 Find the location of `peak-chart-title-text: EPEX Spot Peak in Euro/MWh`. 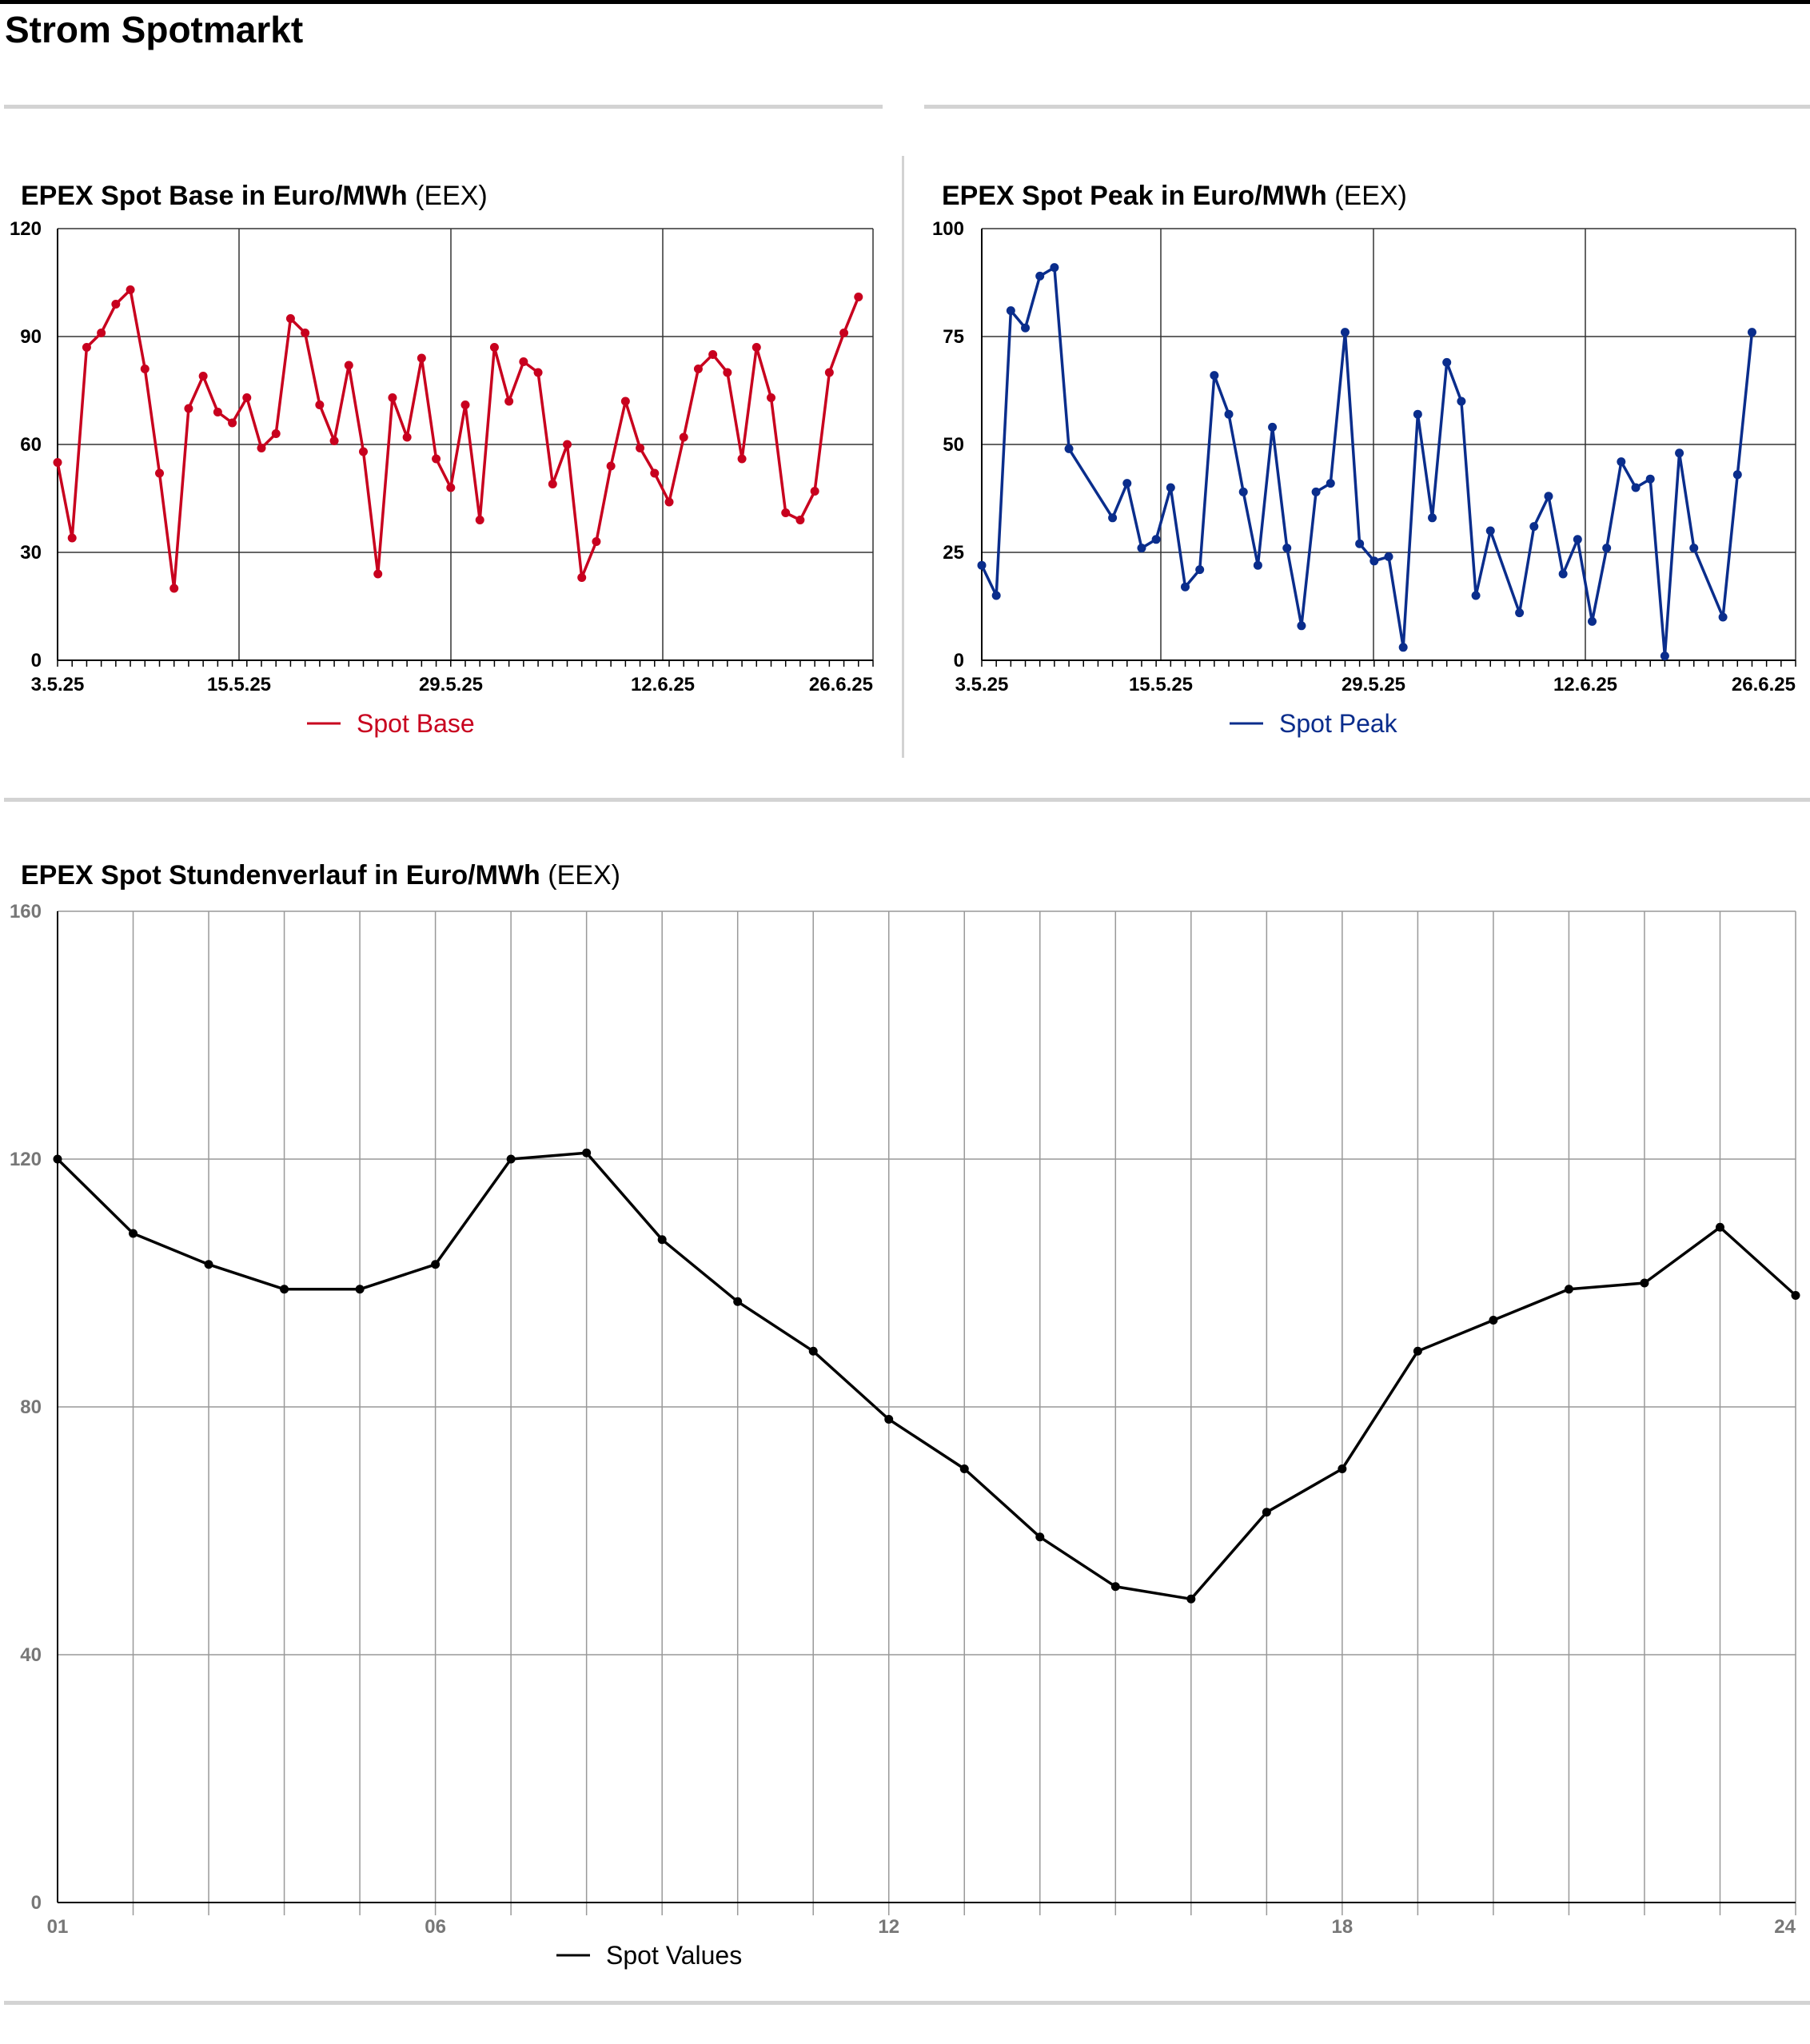

peak-chart-title-text: EPEX Spot Peak in Euro/MWh is located at coordinates (1134, 196).